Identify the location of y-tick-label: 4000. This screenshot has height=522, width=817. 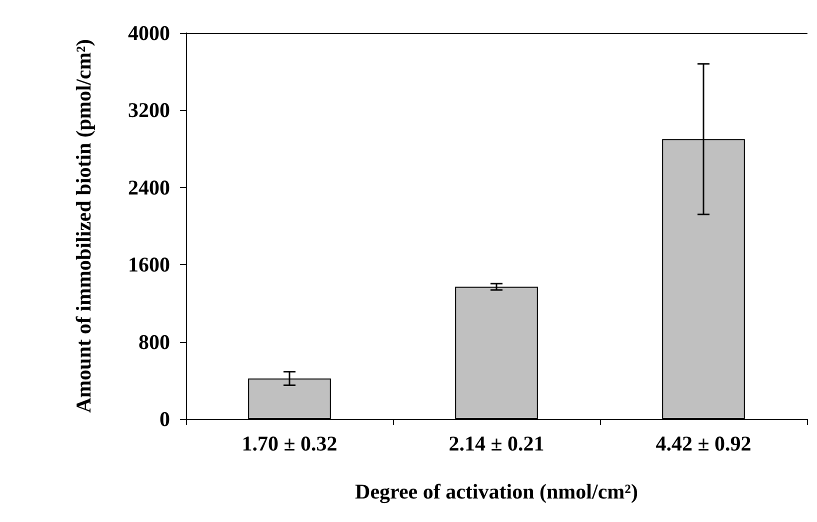
(149, 33).